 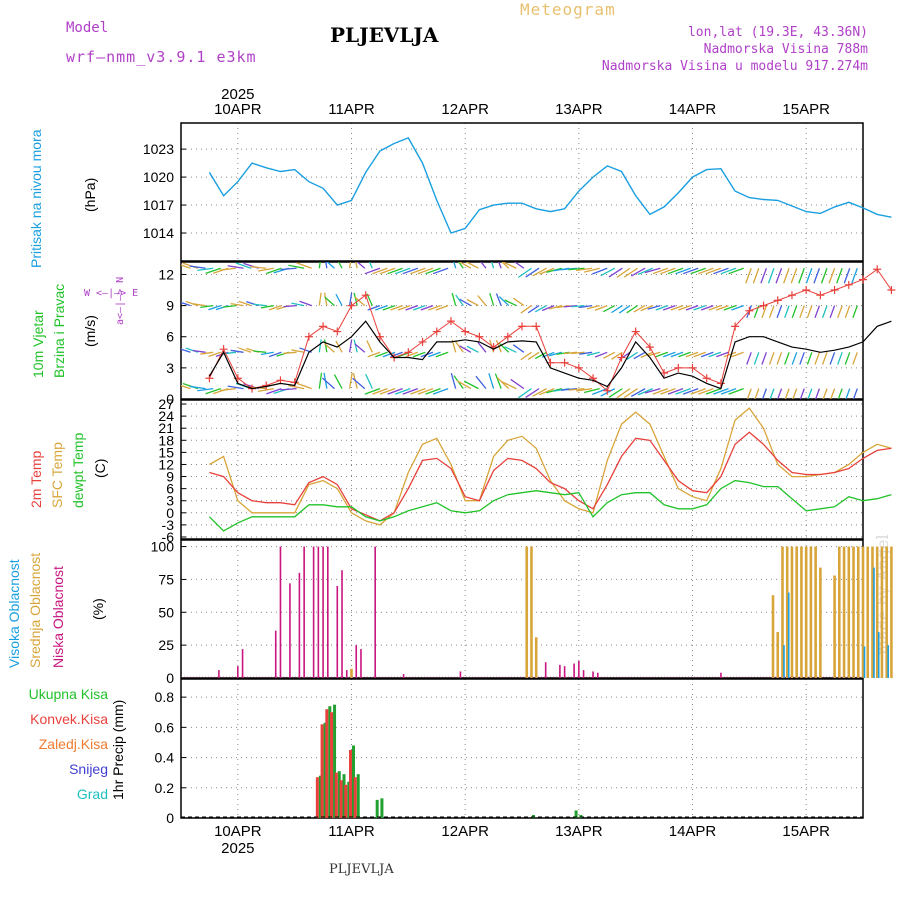 I want to click on y-tick-label: 0, so click(x=170, y=399).